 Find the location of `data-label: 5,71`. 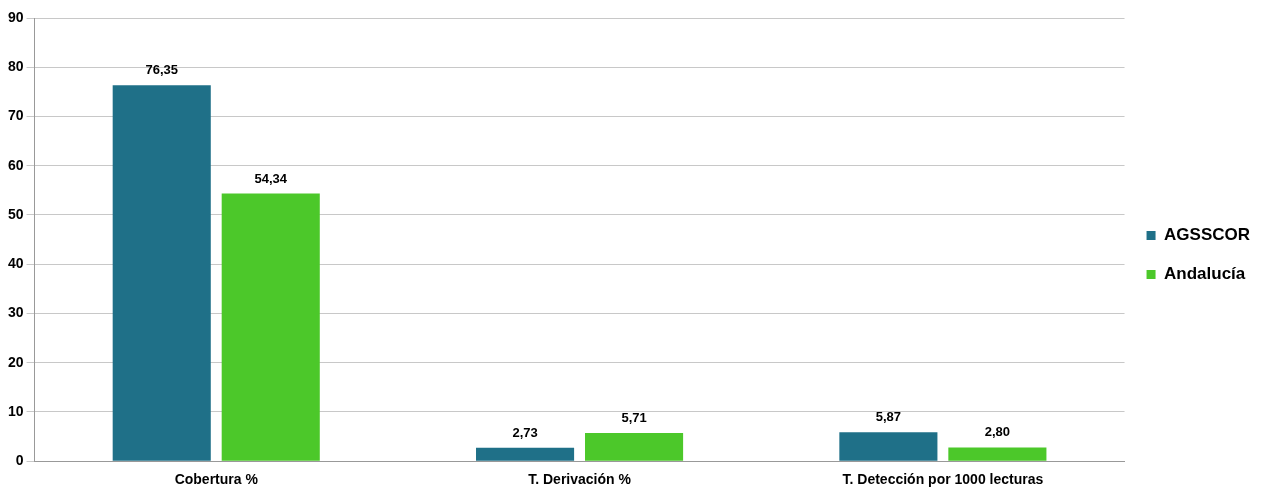

data-label: 5,71 is located at coordinates (634, 418).